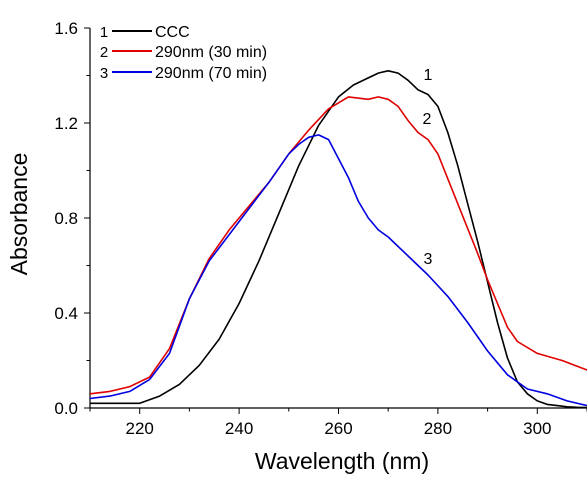 The image size is (587, 484). I want to click on x-tick-label: 260, so click(338, 428).